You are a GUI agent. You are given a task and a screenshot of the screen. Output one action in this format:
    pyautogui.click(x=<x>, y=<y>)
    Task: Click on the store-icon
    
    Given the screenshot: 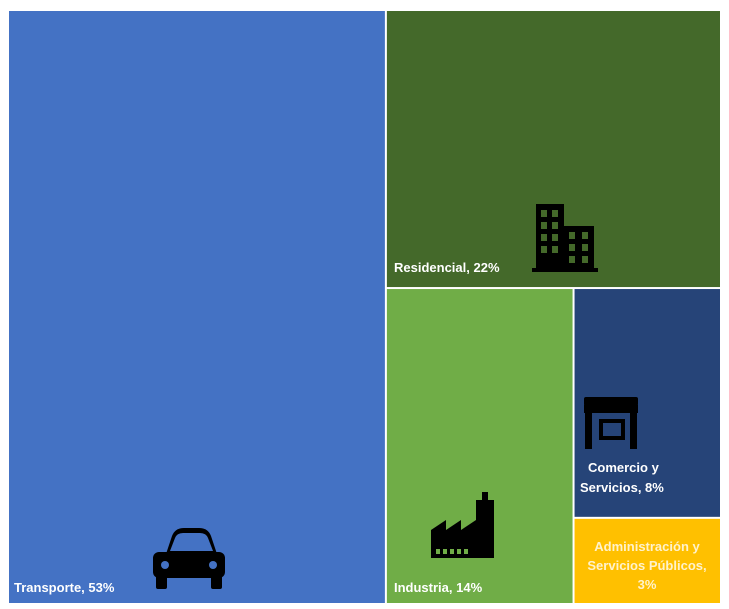 What is the action you would take?
    pyautogui.click(x=611, y=423)
    